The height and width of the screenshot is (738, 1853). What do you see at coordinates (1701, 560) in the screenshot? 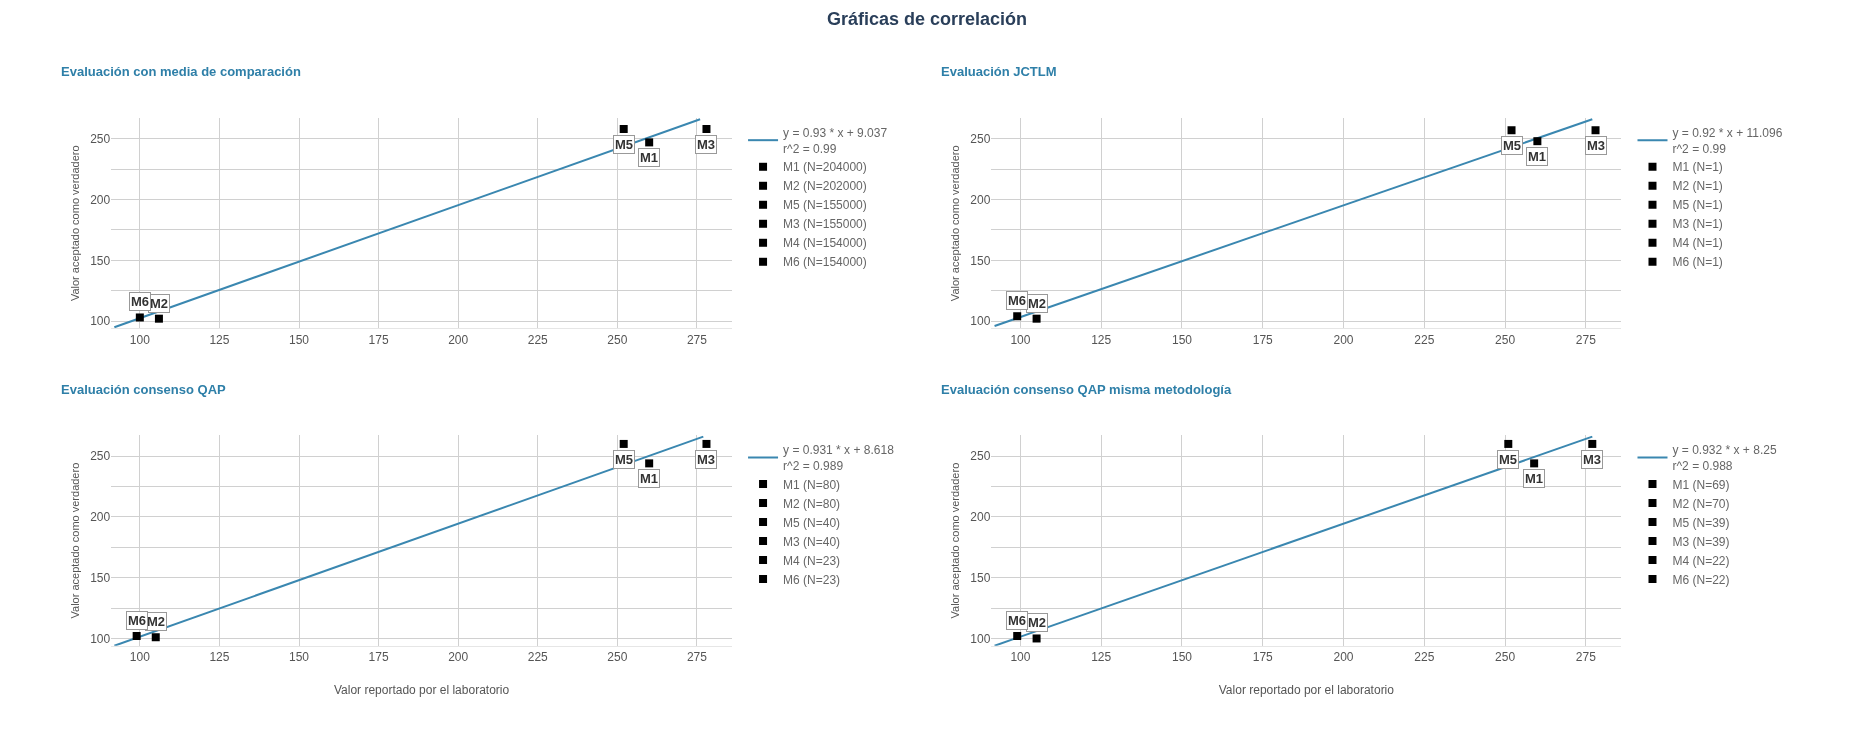
I see `legend-label: M4 (N=22)` at bounding box center [1701, 560].